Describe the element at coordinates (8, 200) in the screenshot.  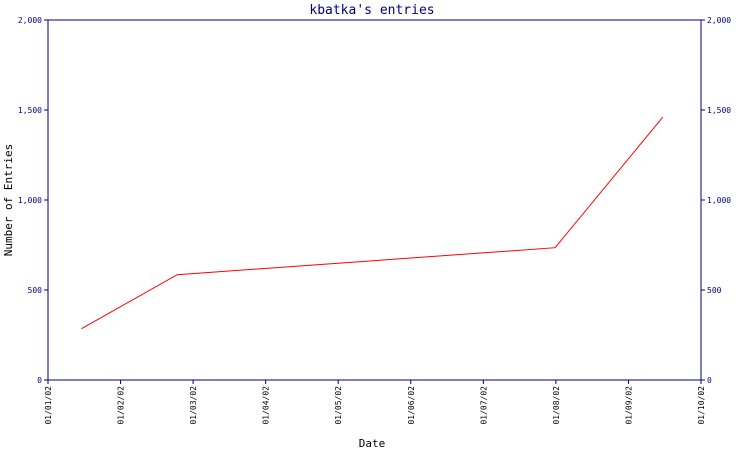
I see `y-axis-label: Number of Entries` at that location.